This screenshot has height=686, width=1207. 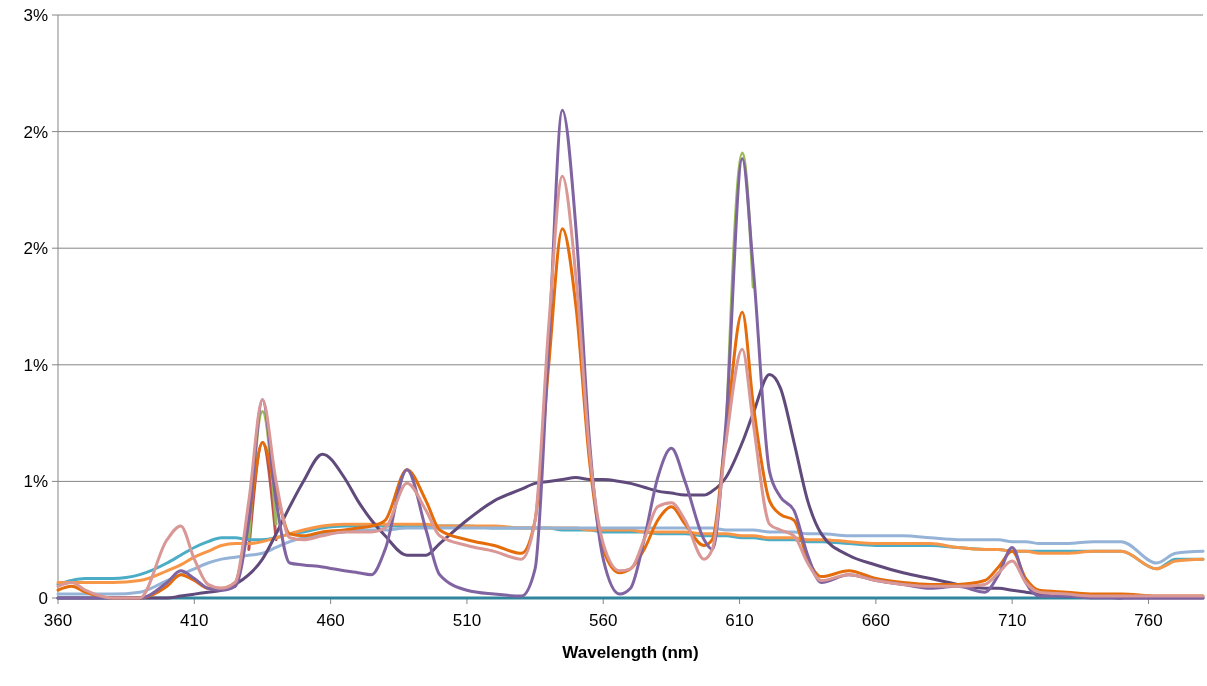 What do you see at coordinates (58, 620) in the screenshot?
I see `x-tick-label: 360` at bounding box center [58, 620].